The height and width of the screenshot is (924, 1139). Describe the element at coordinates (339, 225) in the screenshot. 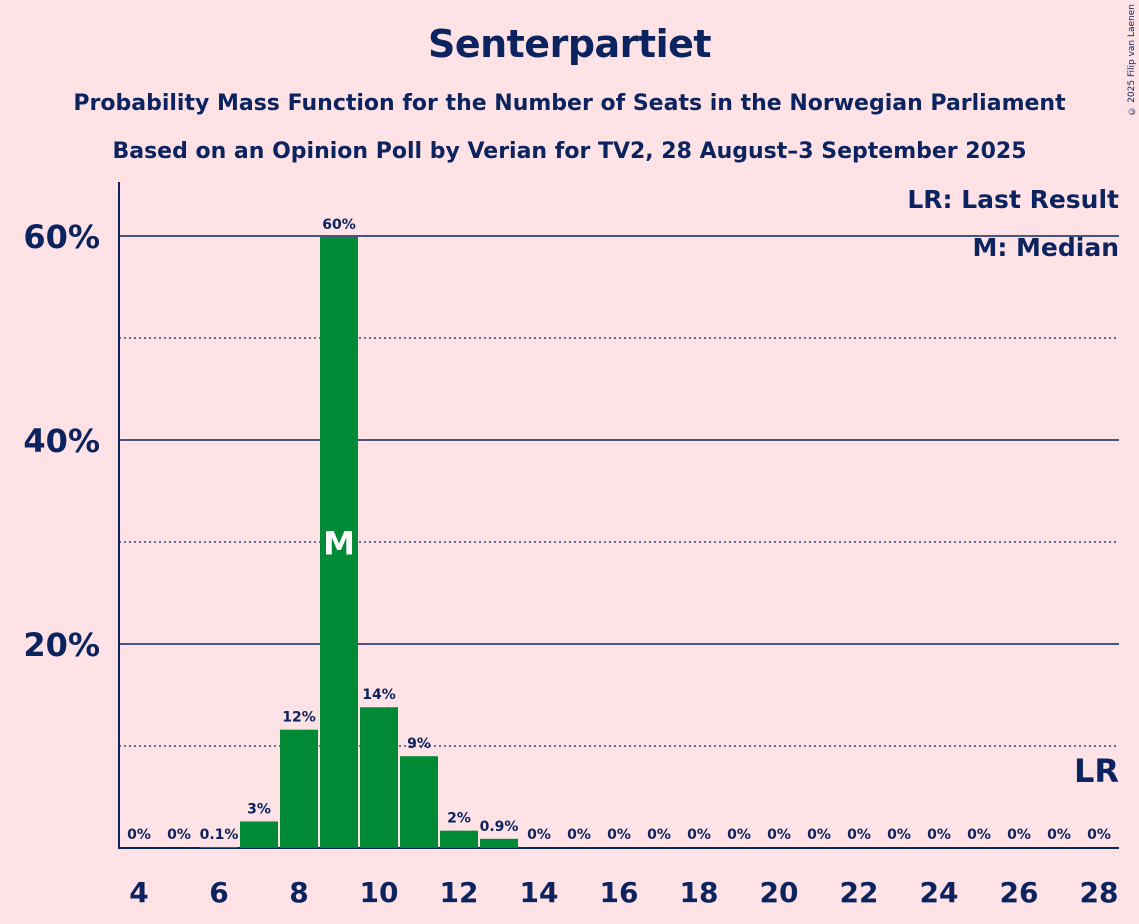

I see `bar-value-label: 60%` at that location.